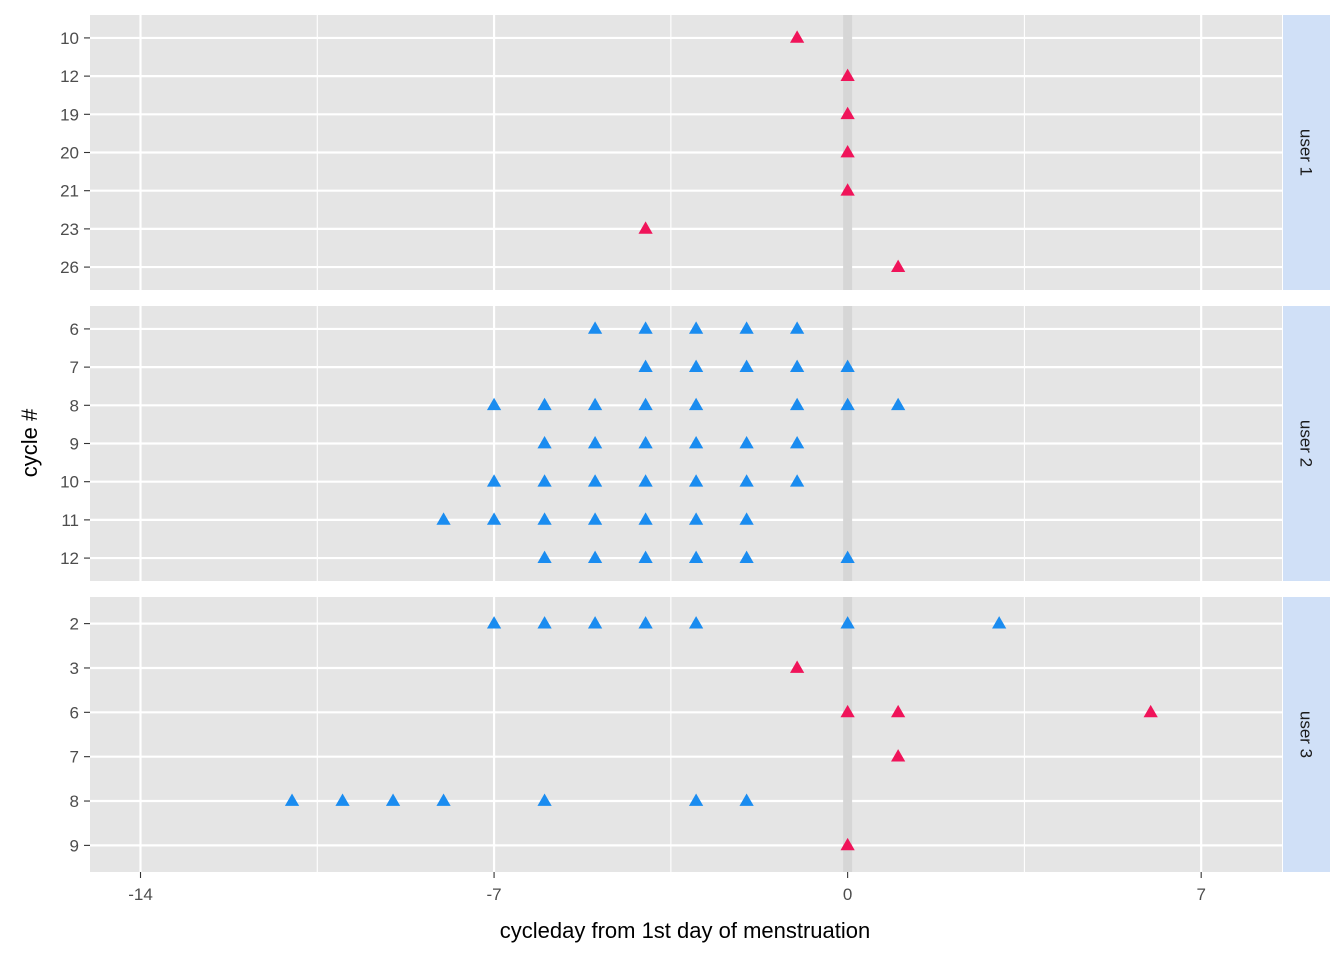 This screenshot has width=1344, height=960. I want to click on y-tick-label: 20, so click(69, 153).